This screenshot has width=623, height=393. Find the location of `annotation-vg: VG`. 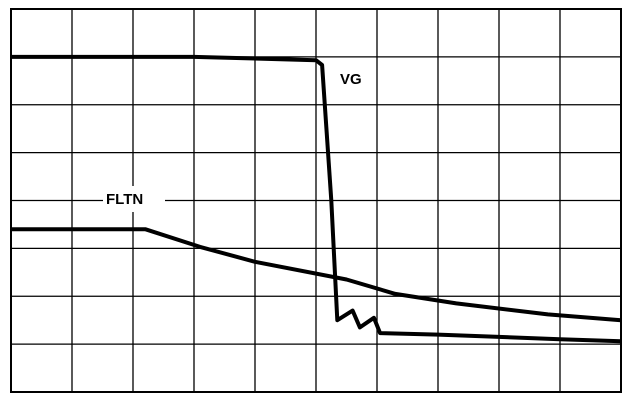

annotation-vg: VG is located at coordinates (351, 79).